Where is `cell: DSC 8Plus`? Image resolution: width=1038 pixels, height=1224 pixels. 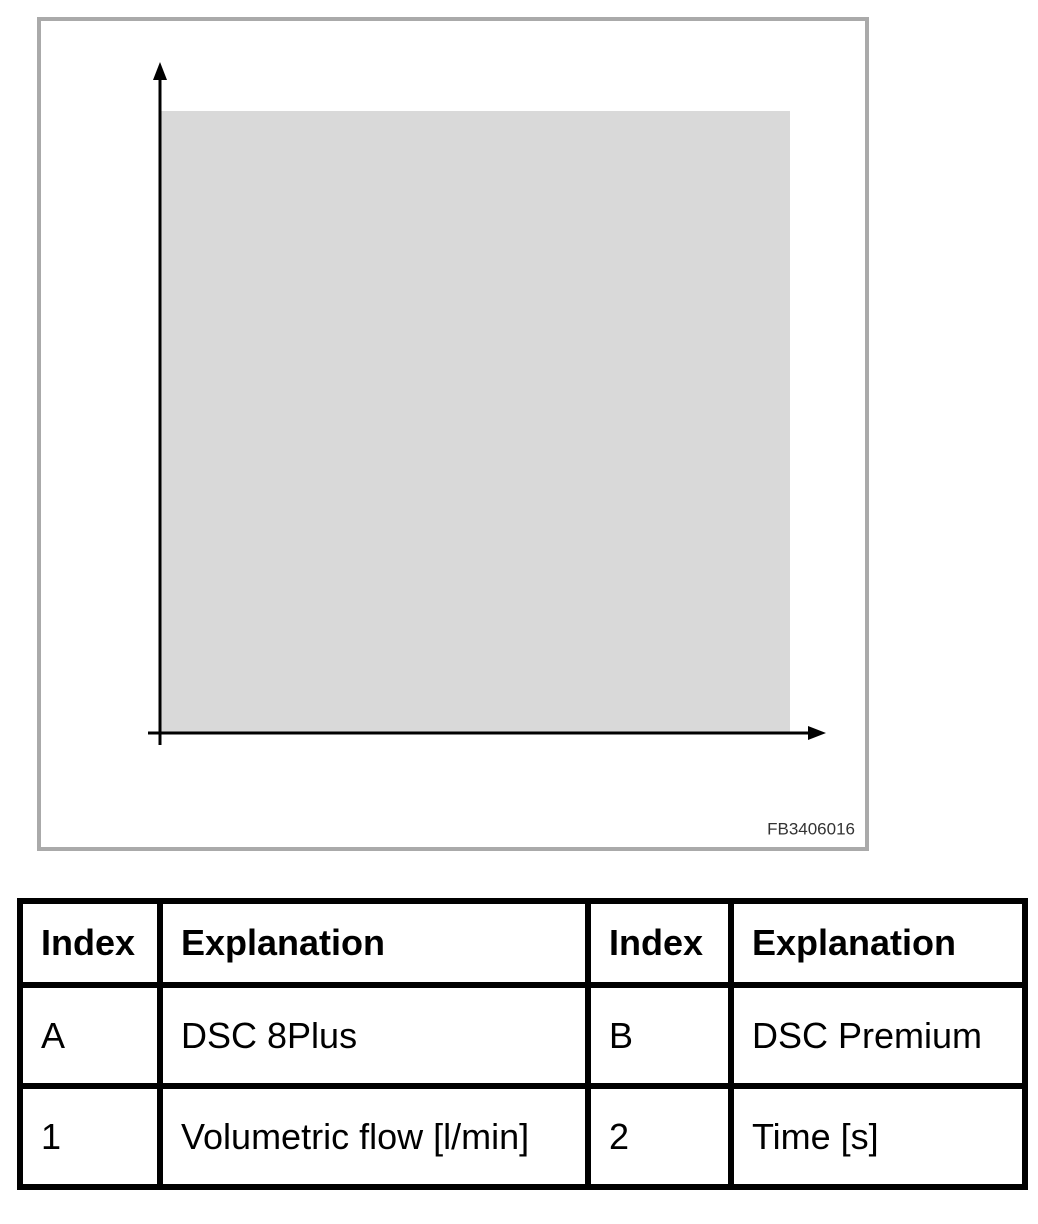
cell: DSC 8Plus is located at coordinates (374, 1035).